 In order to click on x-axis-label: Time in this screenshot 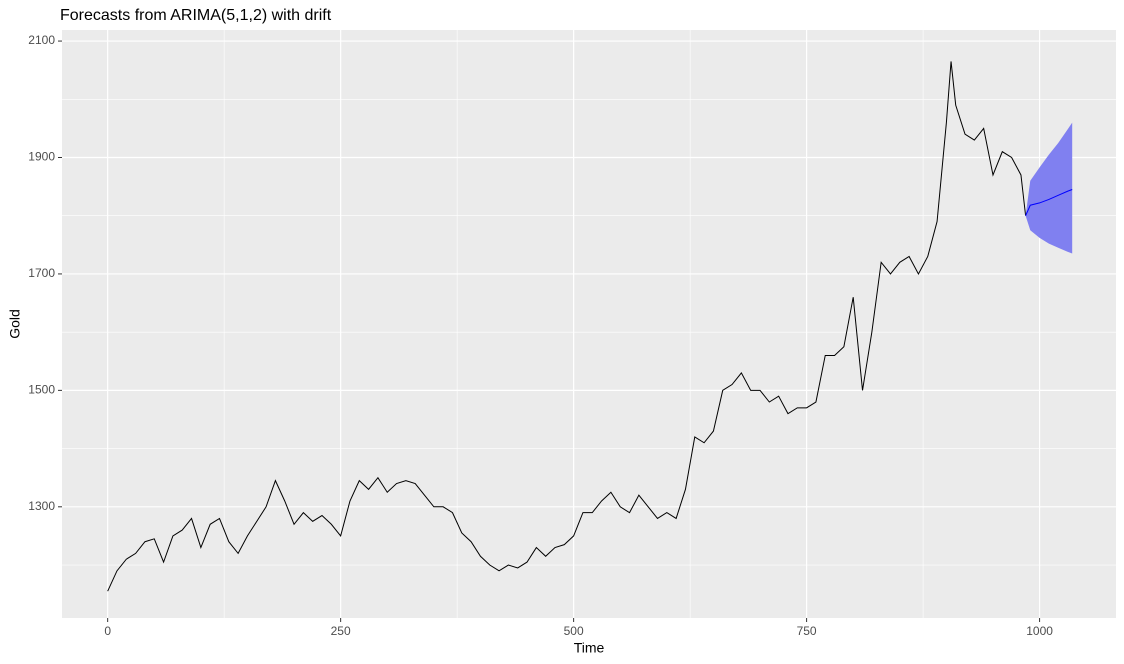, I will do `click(589, 648)`.